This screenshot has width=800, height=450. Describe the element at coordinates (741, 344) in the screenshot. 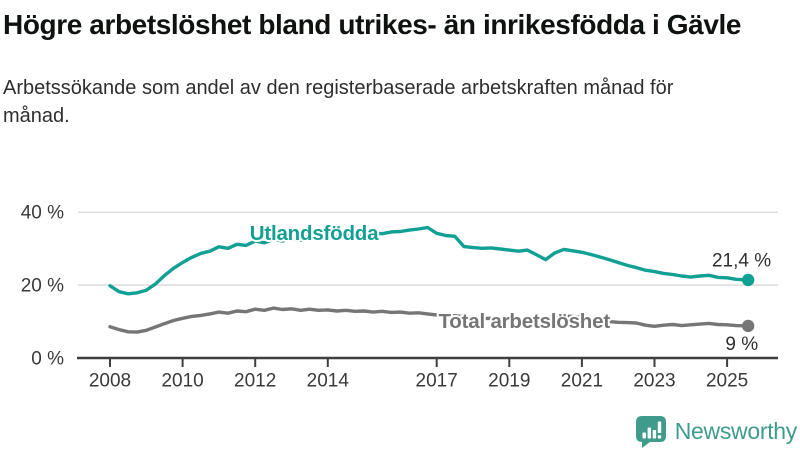

I see `series-end-value-total-arbetsl-shet: 9 %` at that location.